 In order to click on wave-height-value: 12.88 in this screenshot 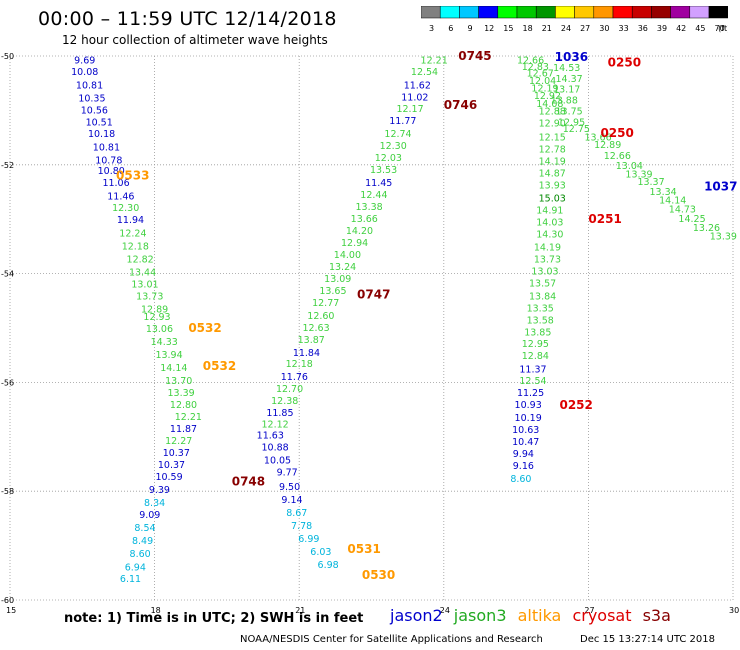, I will do `click(552, 111)`.